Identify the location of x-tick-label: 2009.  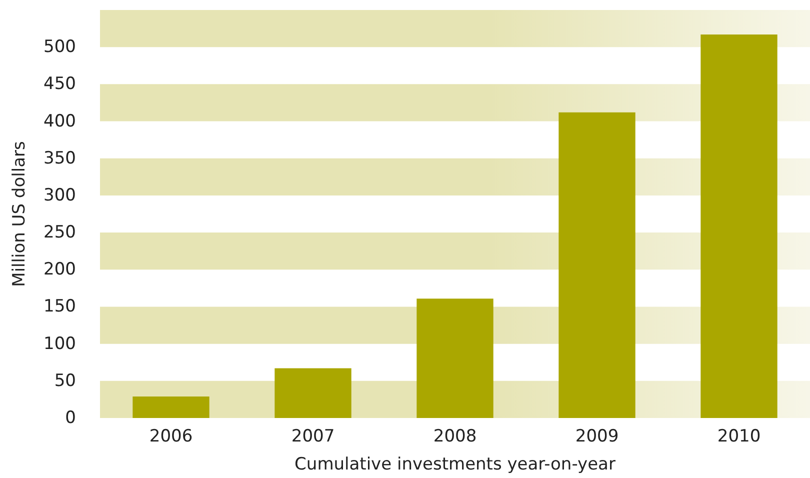
(597, 436).